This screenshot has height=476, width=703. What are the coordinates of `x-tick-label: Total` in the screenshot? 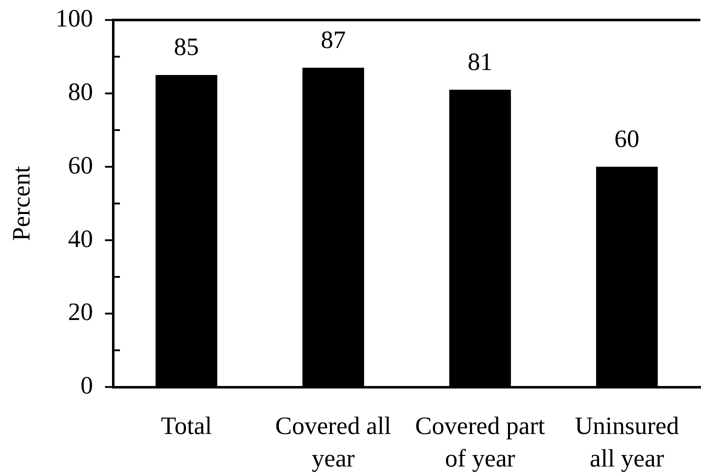 It's located at (186, 426).